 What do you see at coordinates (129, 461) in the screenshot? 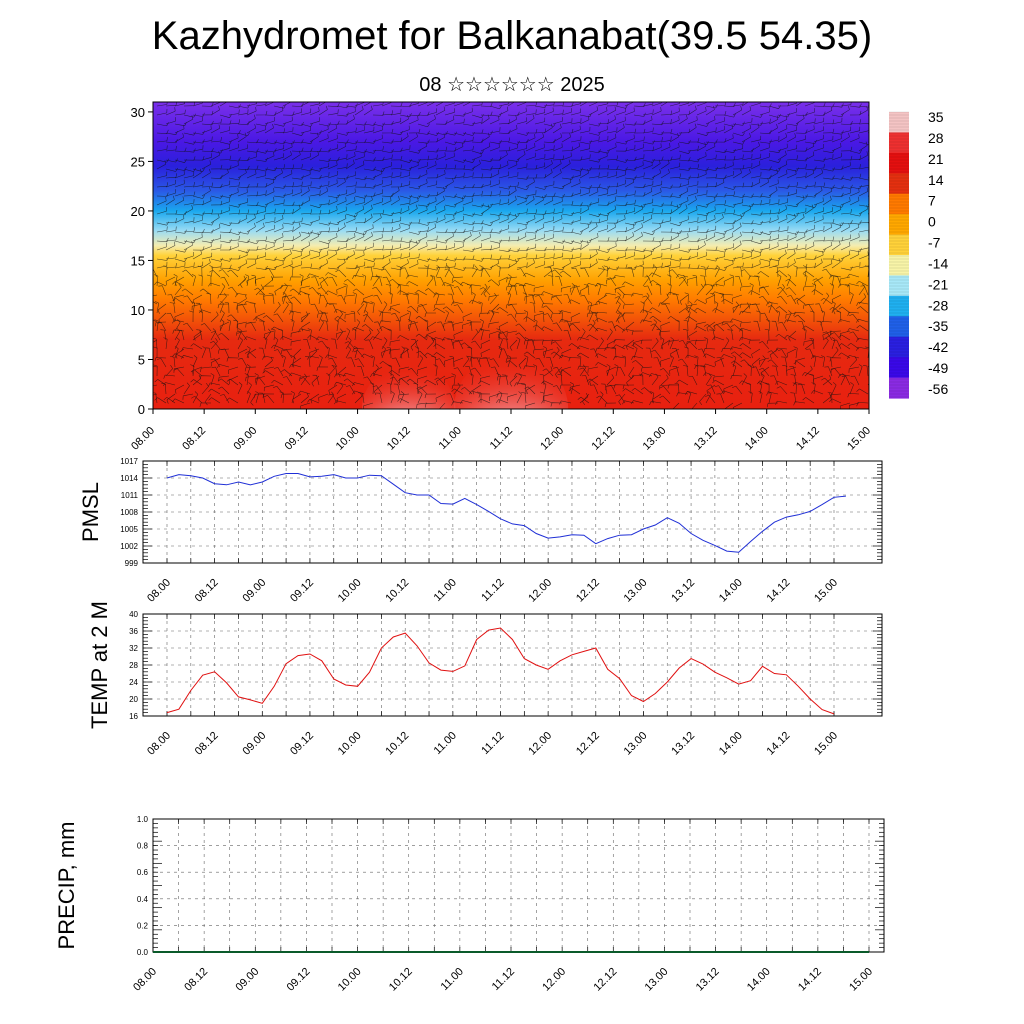
I see `y-tick-label: 1017` at bounding box center [129, 461].